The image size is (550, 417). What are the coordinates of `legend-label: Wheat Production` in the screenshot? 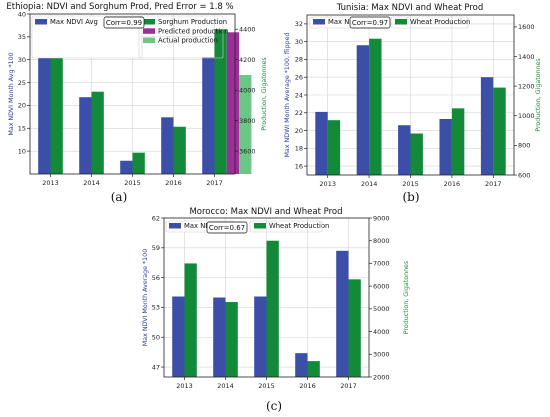 It's located at (299, 226).